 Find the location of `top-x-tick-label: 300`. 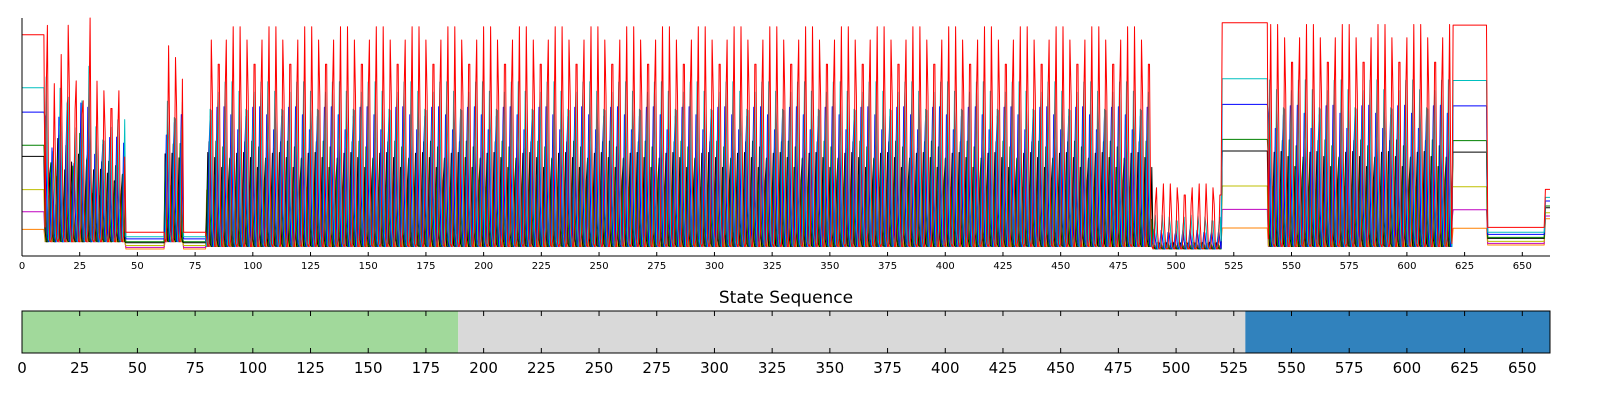

top-x-tick-label: 300 is located at coordinates (714, 266).